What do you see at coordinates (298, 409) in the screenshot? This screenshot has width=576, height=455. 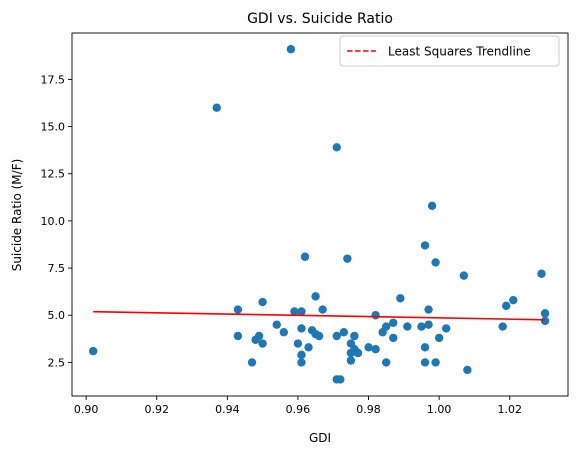 I see `x-tick-label: 0.96` at bounding box center [298, 409].